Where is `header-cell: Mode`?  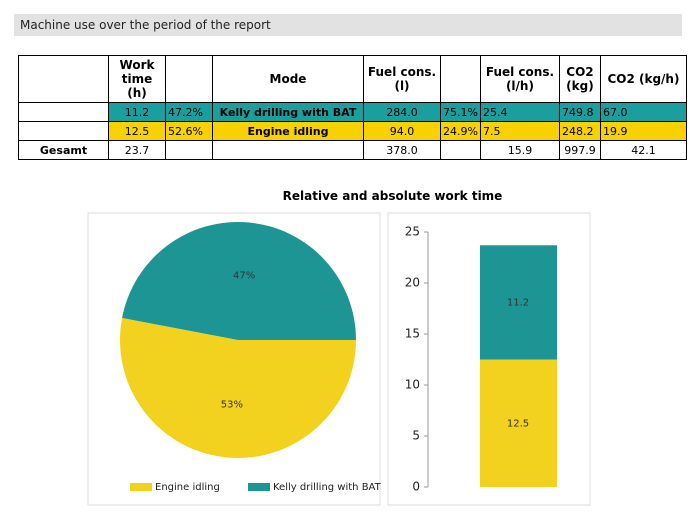
header-cell: Mode is located at coordinates (288, 79).